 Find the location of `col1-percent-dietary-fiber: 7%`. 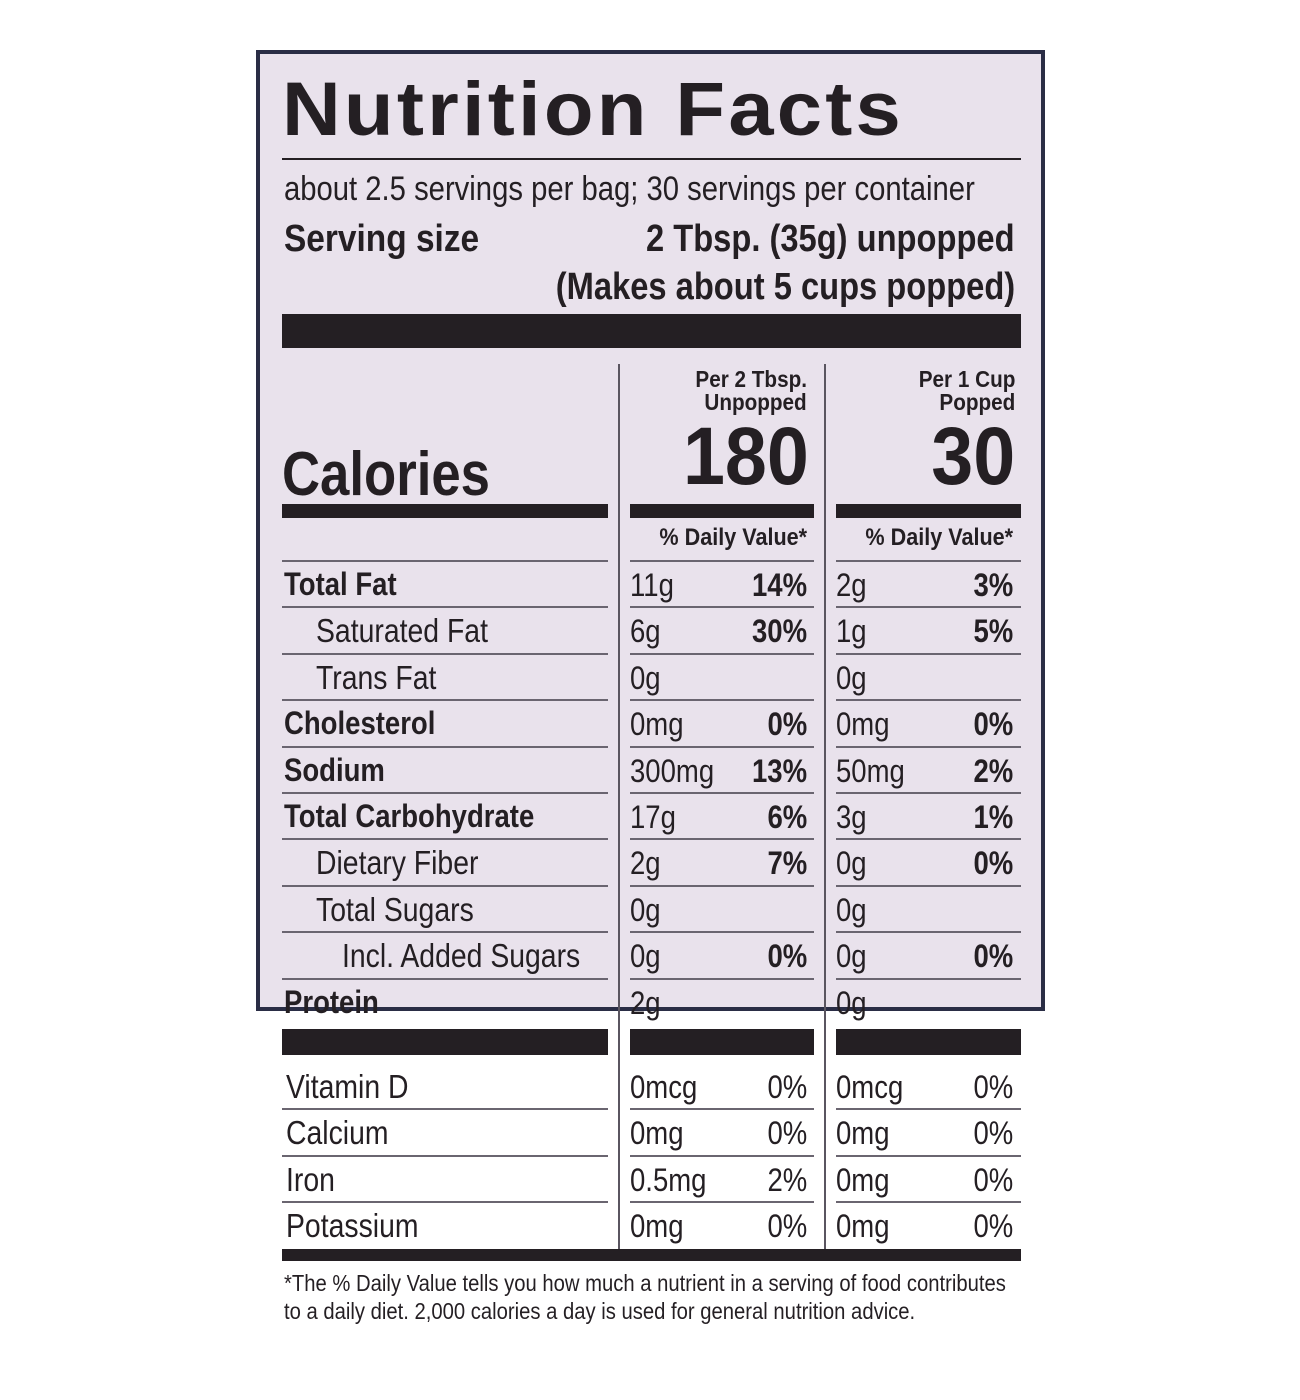

col1-percent-dietary-fiber: 7% is located at coordinates (787, 863).